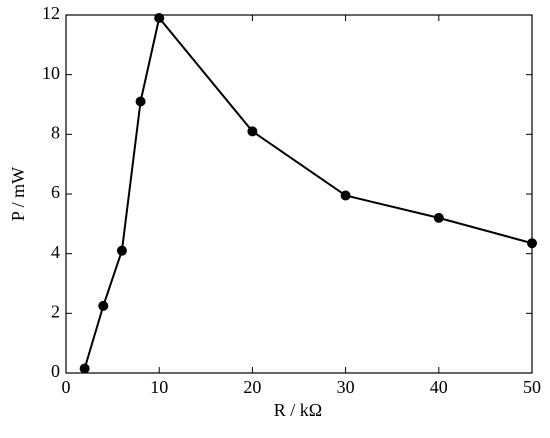  I want to click on x-tick-label: 20, so click(252, 387).